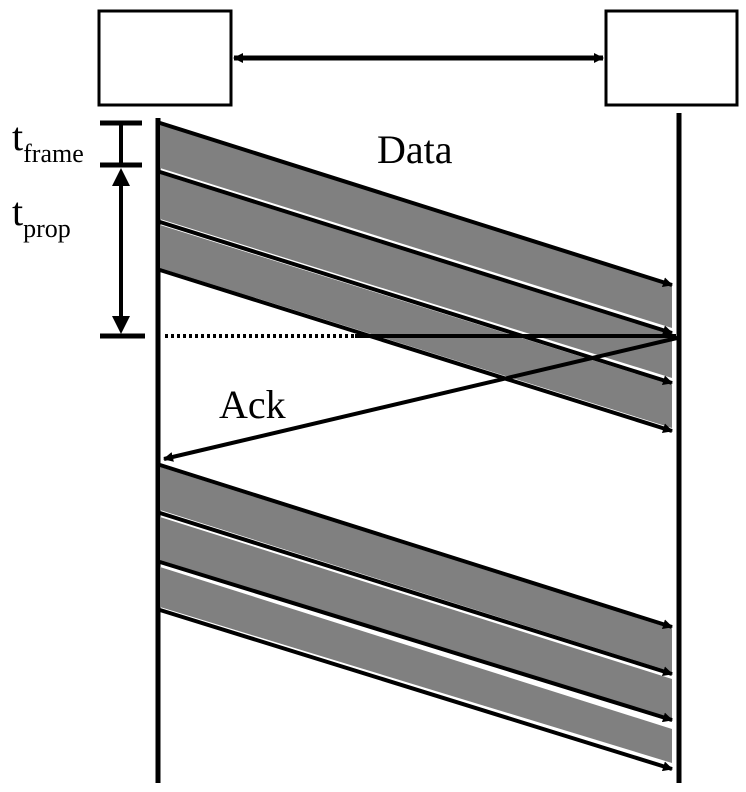 Image resolution: width=746 pixels, height=792 pixels. I want to click on t-frame-label: tframe, so click(48, 141).